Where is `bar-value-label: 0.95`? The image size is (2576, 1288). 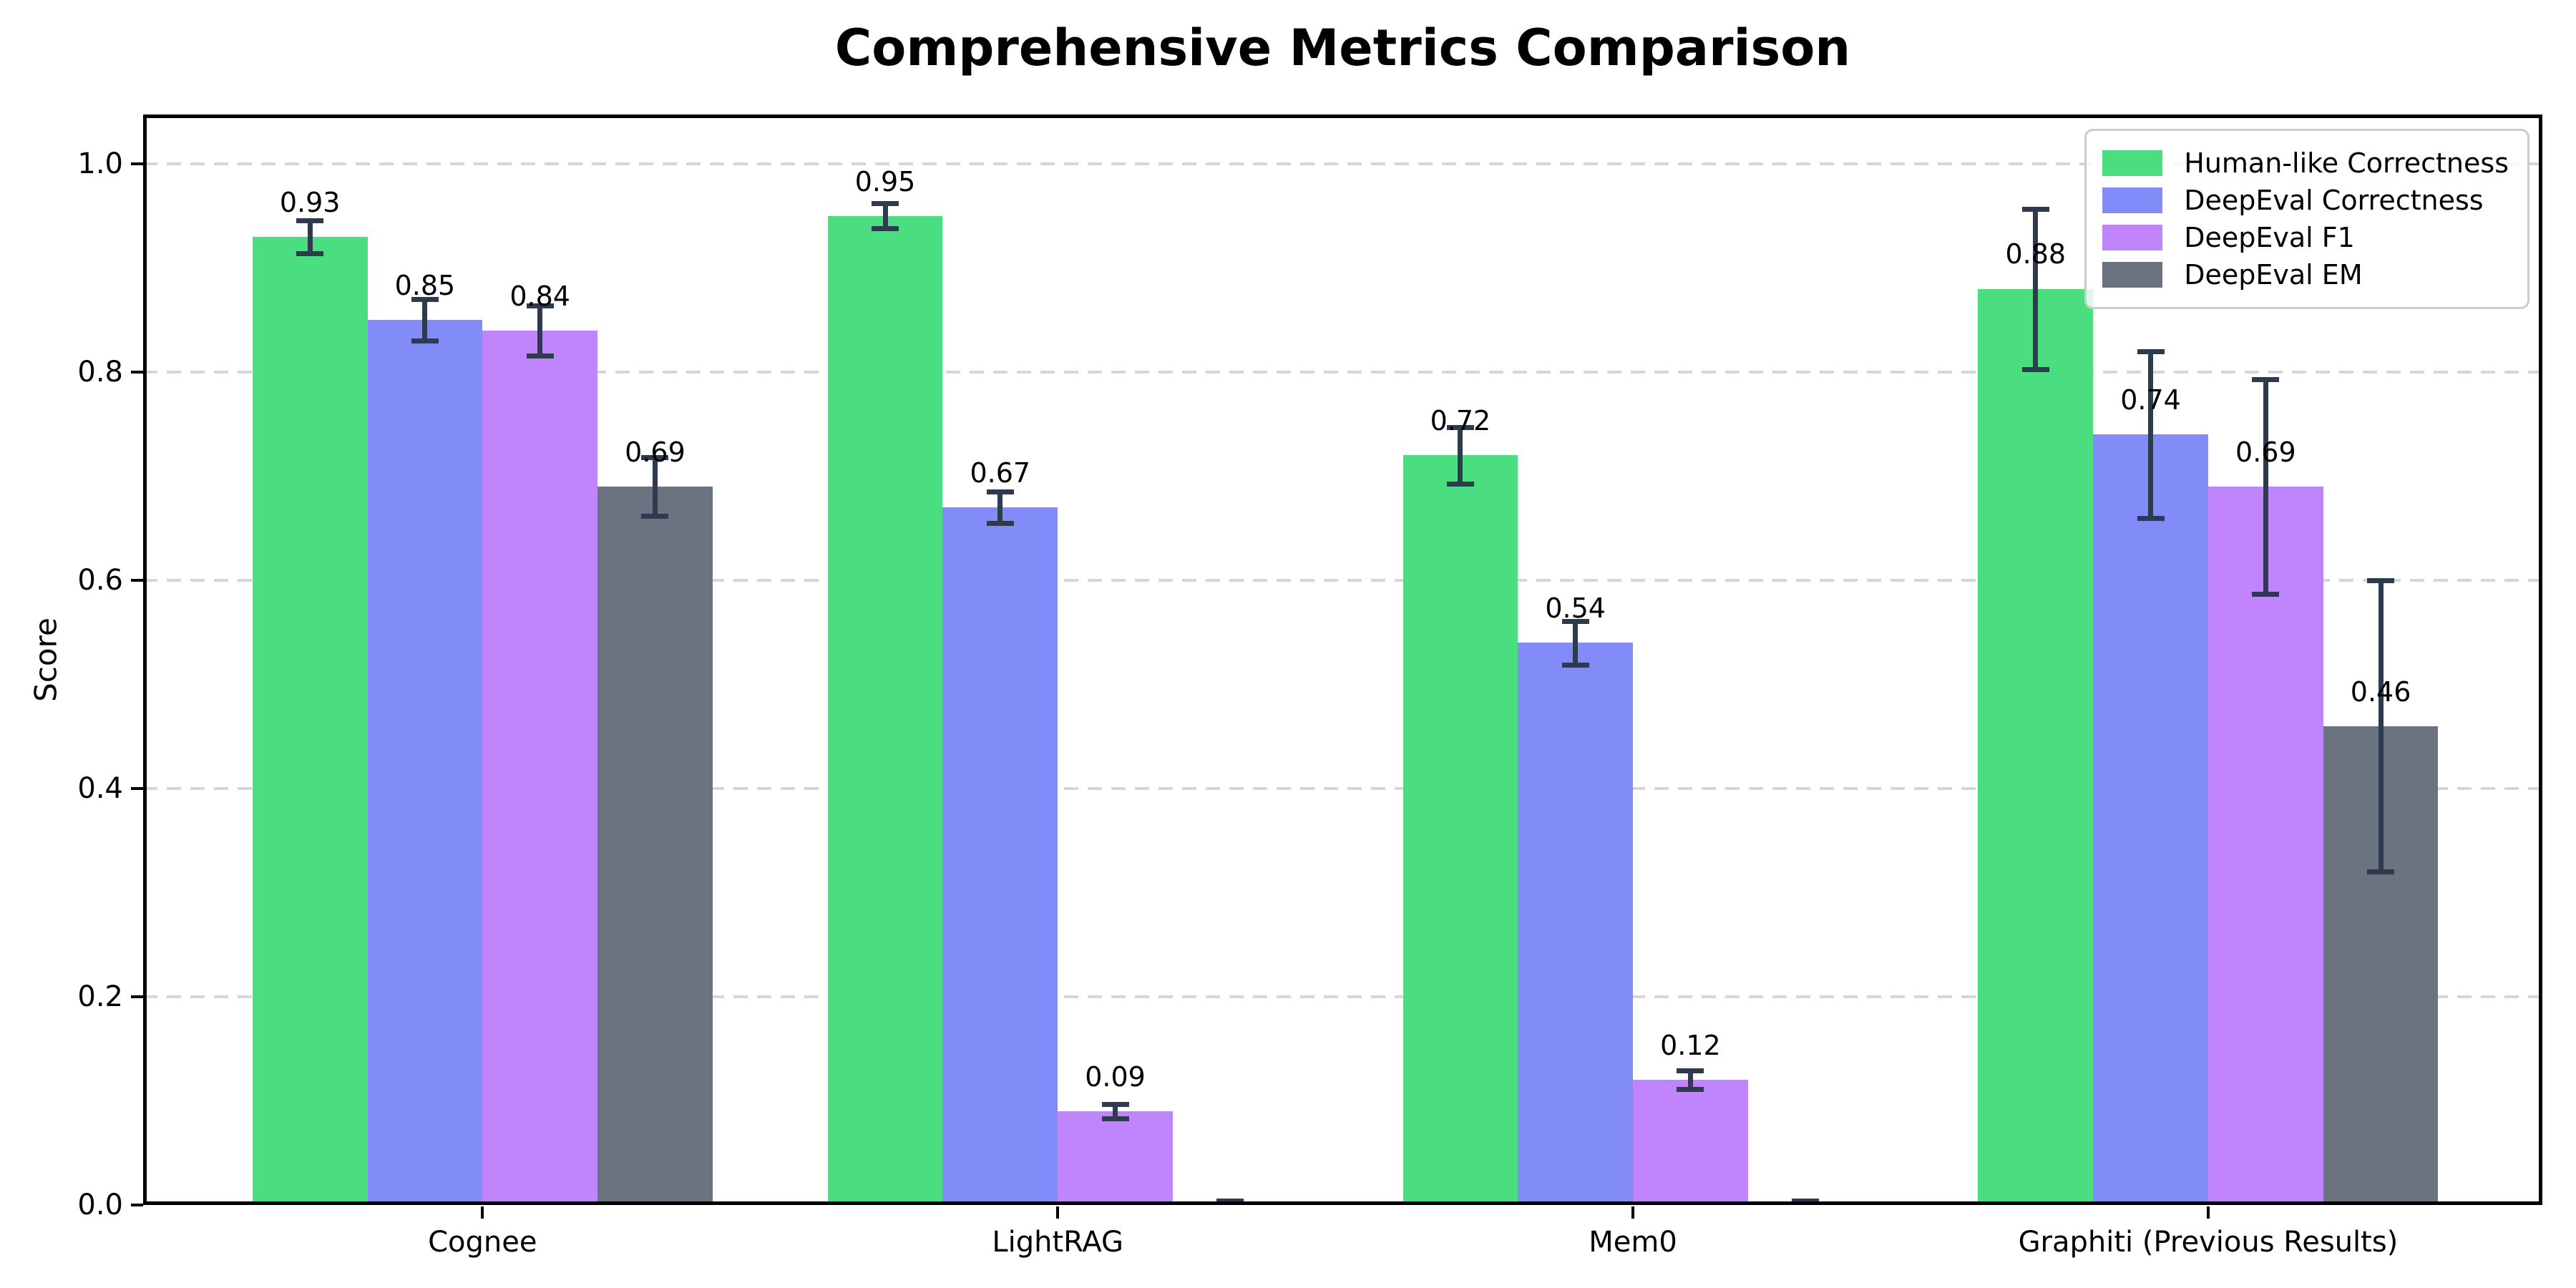 bar-value-label: 0.95 is located at coordinates (885, 181).